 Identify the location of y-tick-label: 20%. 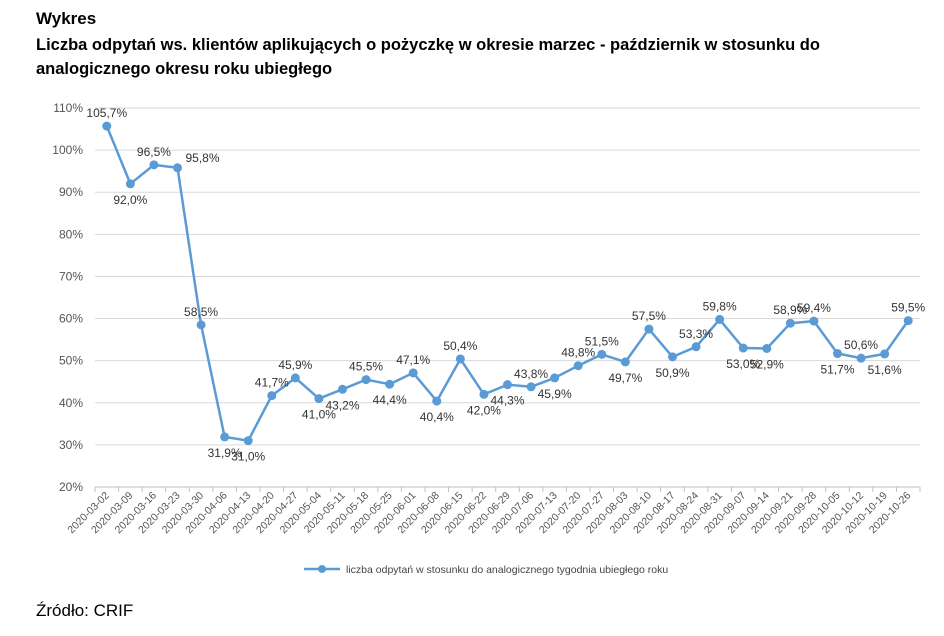
(71, 487).